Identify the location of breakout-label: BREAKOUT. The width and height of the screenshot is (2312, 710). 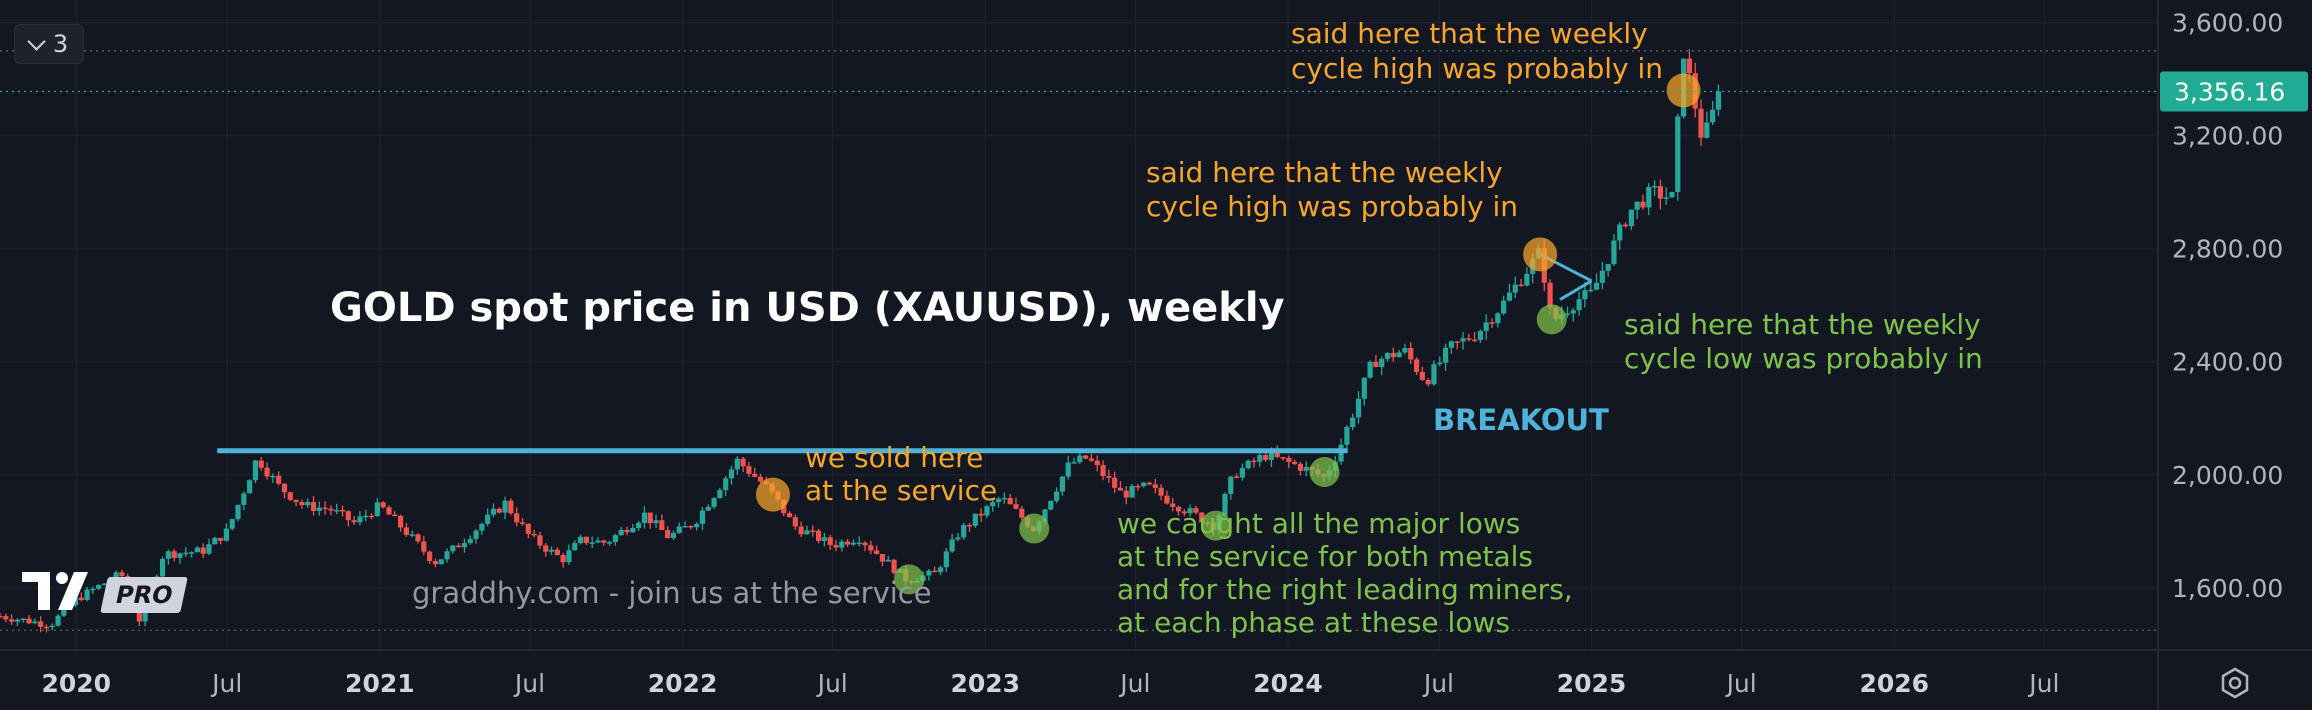
(1521, 420).